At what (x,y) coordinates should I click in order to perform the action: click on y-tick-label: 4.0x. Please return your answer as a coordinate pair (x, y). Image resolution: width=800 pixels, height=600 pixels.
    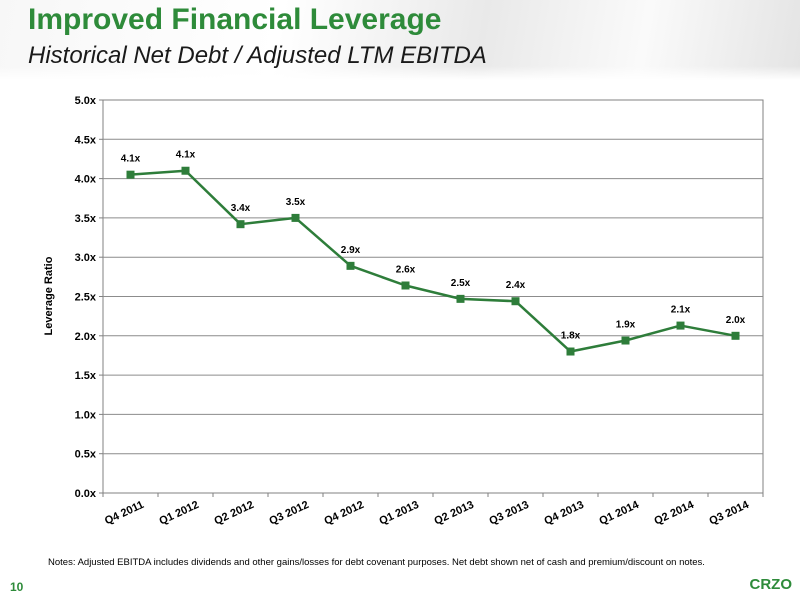
    Looking at the image, I should click on (86, 180).